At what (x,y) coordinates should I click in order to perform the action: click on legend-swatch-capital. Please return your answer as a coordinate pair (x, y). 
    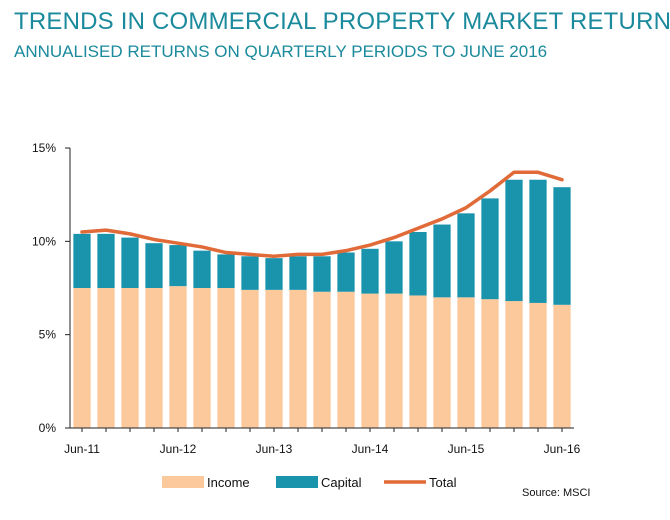
    Looking at the image, I should click on (297, 482).